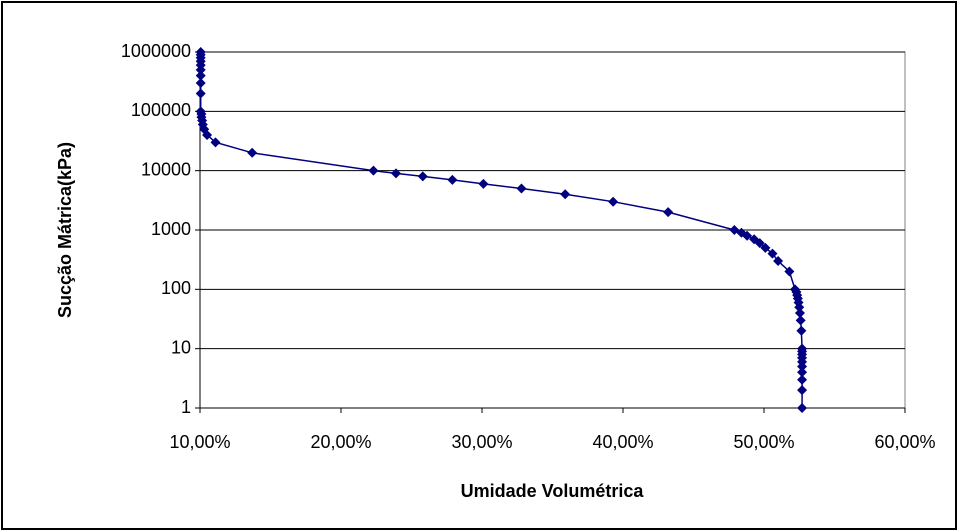 The image size is (959, 532). I want to click on x-tick-label: 40,00%, so click(622, 442).